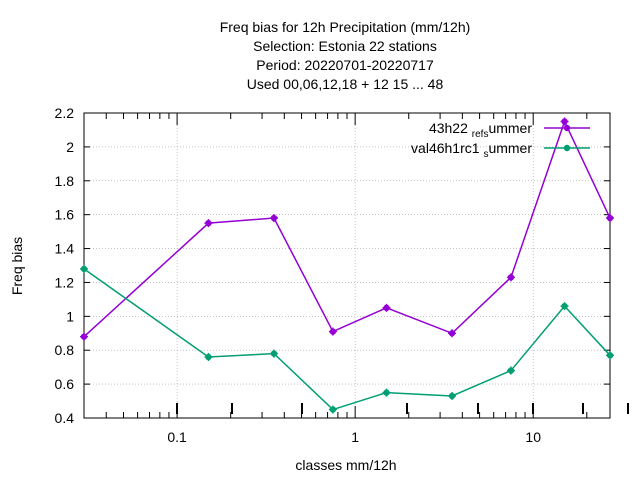  I want to click on title-line: Used 00,06,12,18 + 12 15 ... 48, so click(345, 84).